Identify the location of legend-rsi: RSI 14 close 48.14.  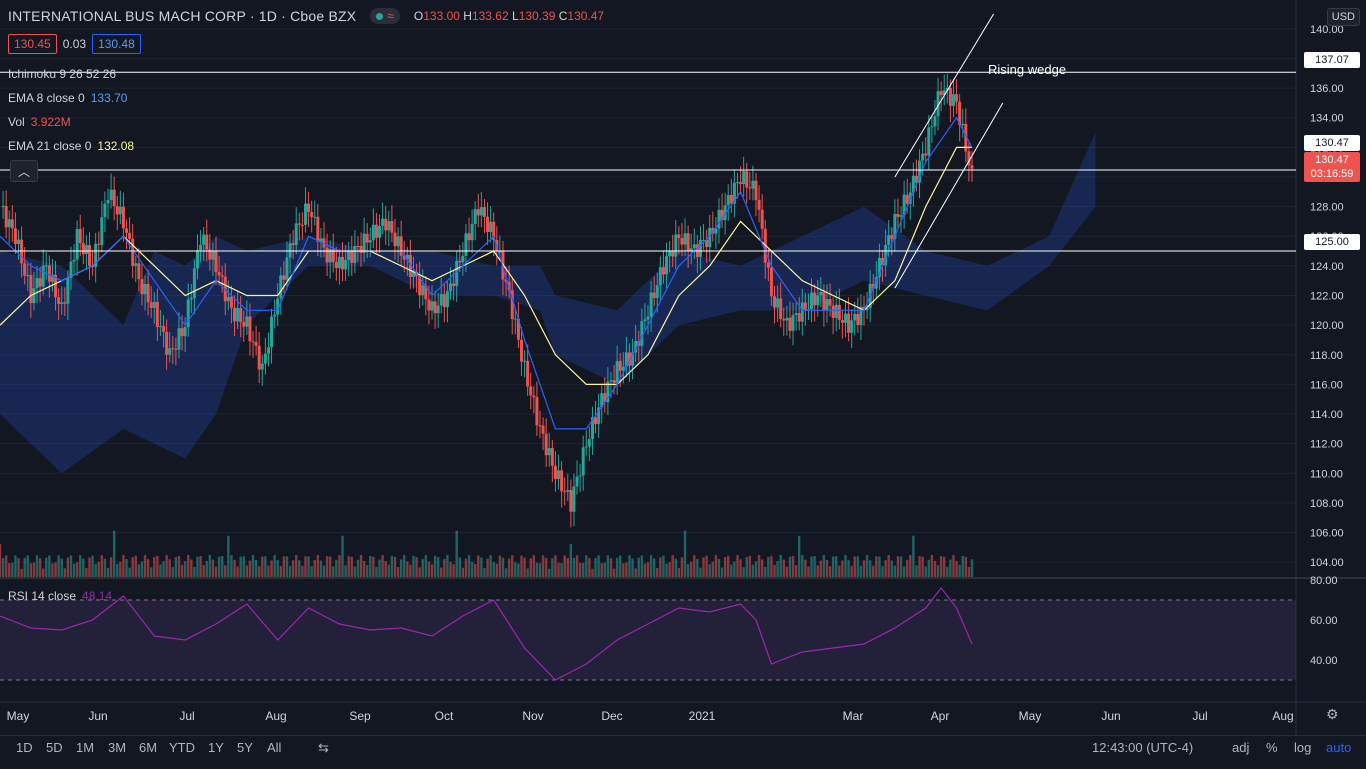
(60, 596).